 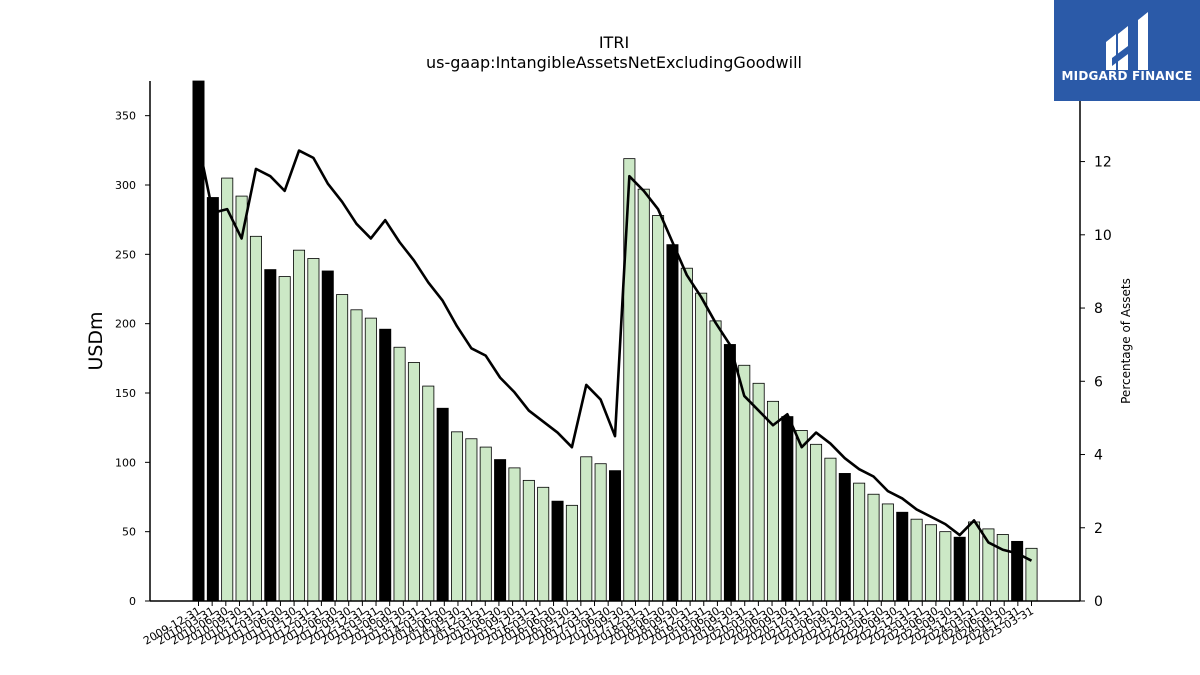 What do you see at coordinates (1098, 529) in the screenshot?
I see `y2-tick-label: 2` at bounding box center [1098, 529].